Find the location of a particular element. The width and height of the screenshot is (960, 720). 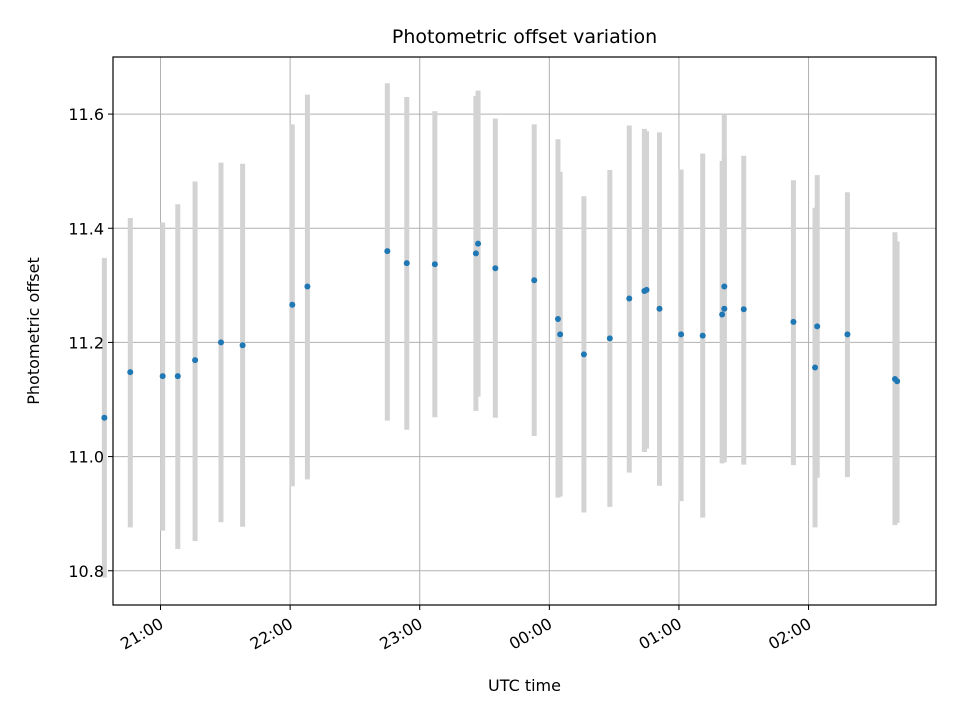

y-tick-label: 11.2 is located at coordinates (86, 342).